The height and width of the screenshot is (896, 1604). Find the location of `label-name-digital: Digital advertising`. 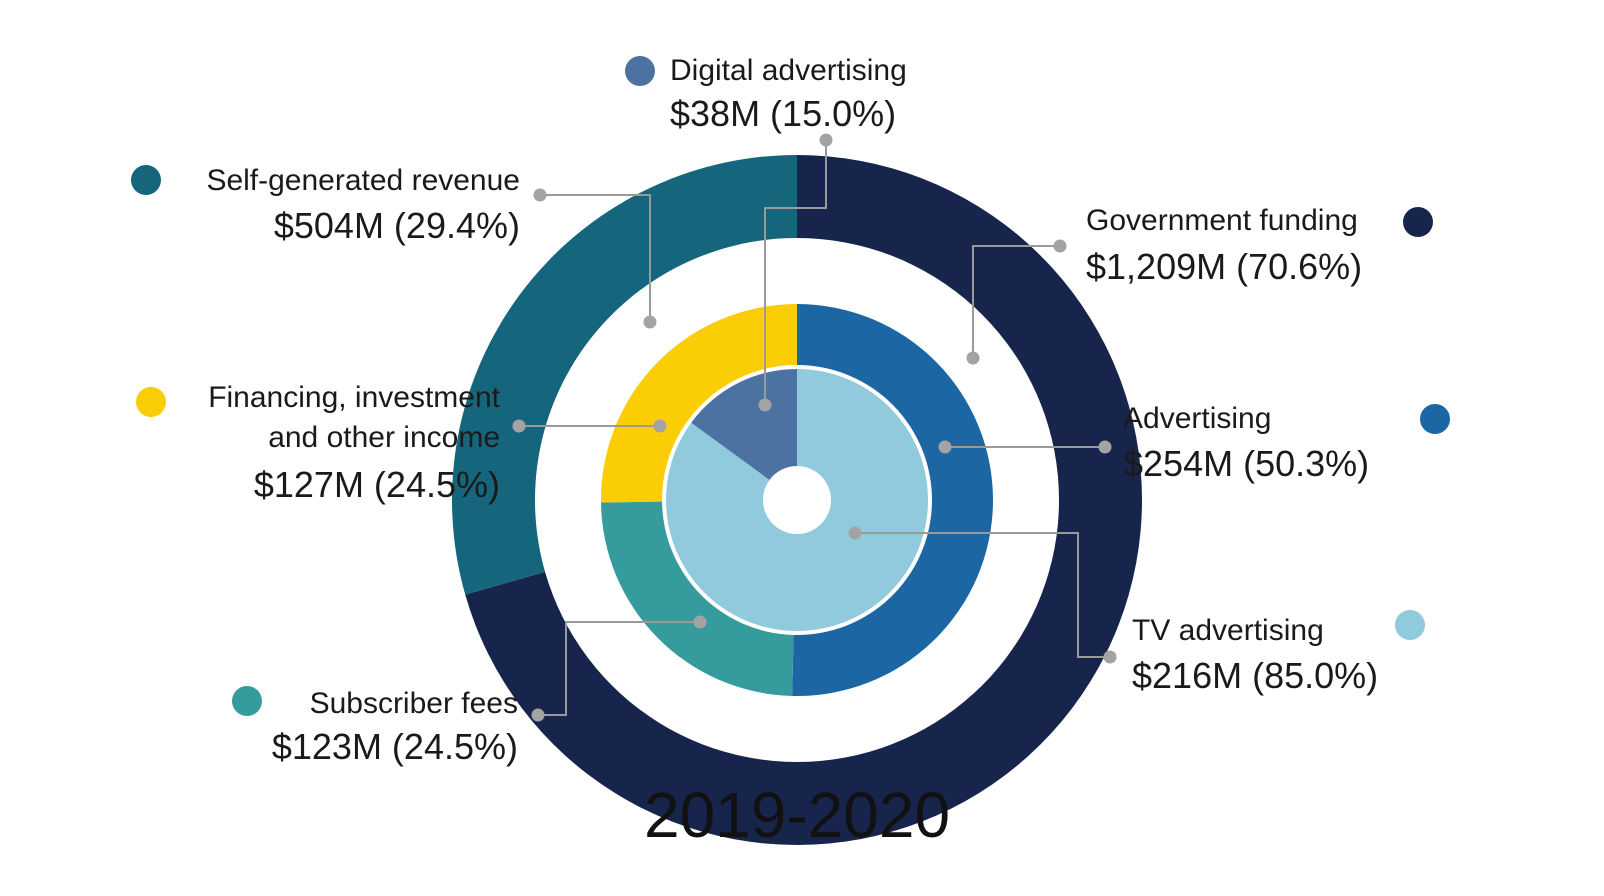

label-name-digital: Digital advertising is located at coordinates (788, 70).